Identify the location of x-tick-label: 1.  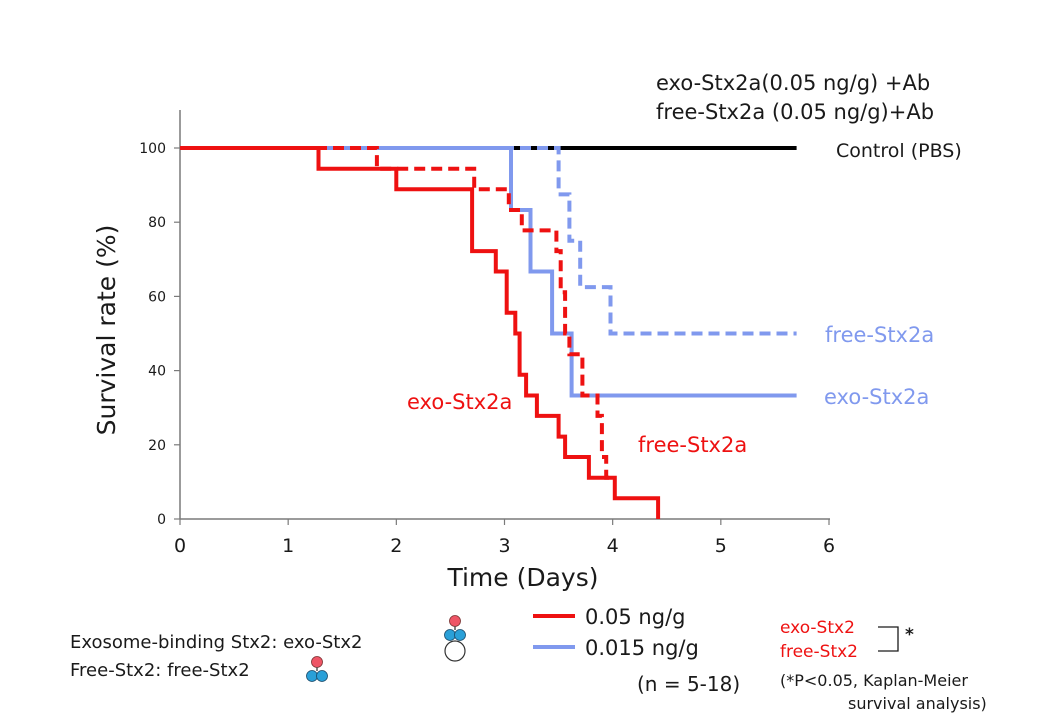
(288, 546).